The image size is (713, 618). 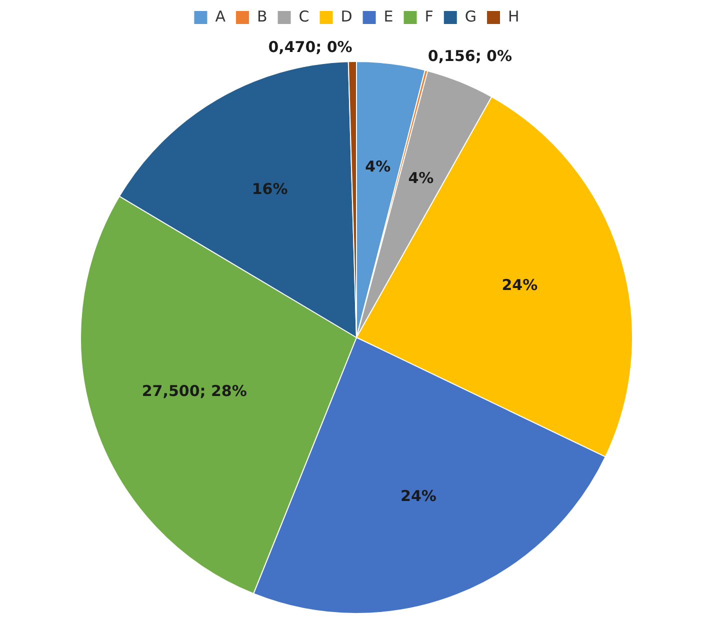 What do you see at coordinates (389, 16) in the screenshot?
I see `legend-label: E` at bounding box center [389, 16].